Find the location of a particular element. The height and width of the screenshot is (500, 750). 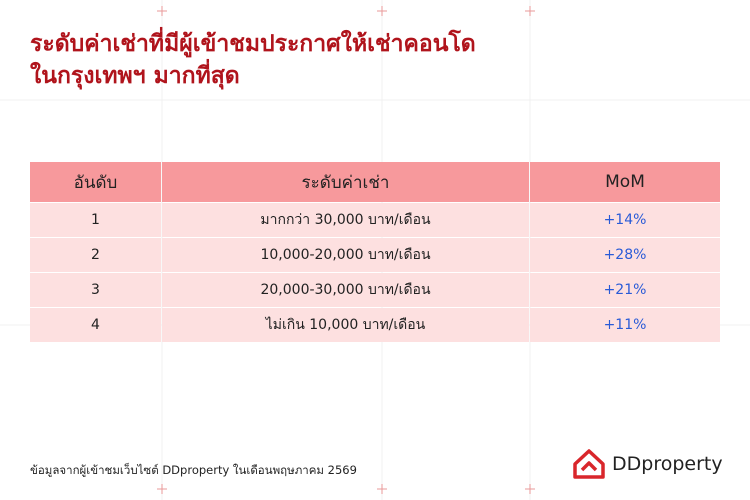

logo: DDproperty is located at coordinates (647, 464).